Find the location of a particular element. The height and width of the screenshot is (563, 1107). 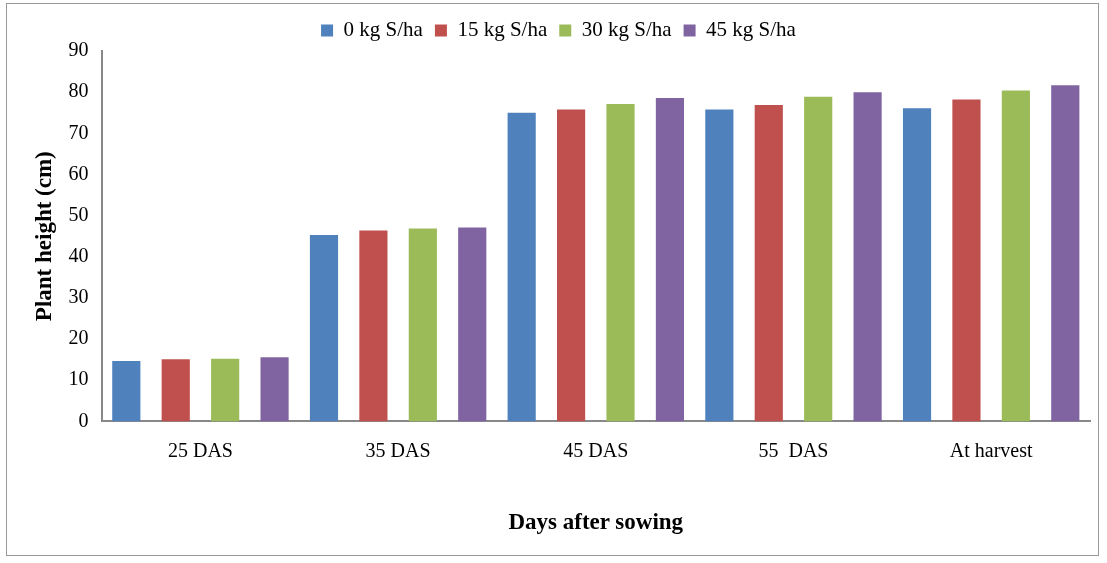

x-tick-label: 45 DAS is located at coordinates (596, 449).